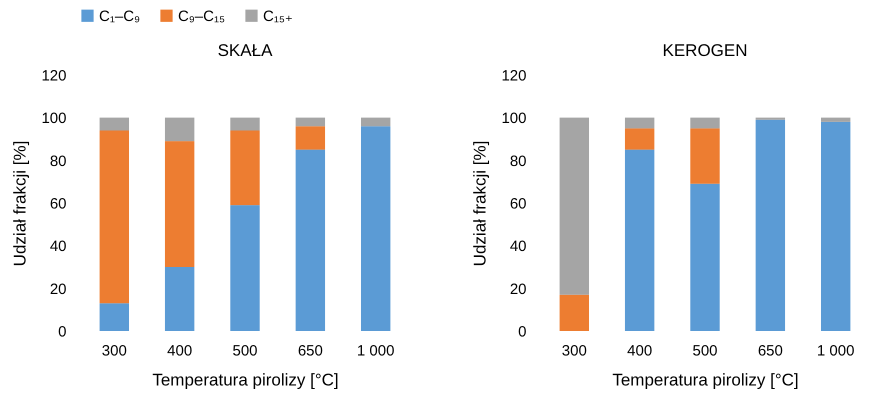 Image resolution: width=891 pixels, height=405 pixels. Describe the element at coordinates (705, 50) in the screenshot. I see `chart-title: KEROGEN` at that location.